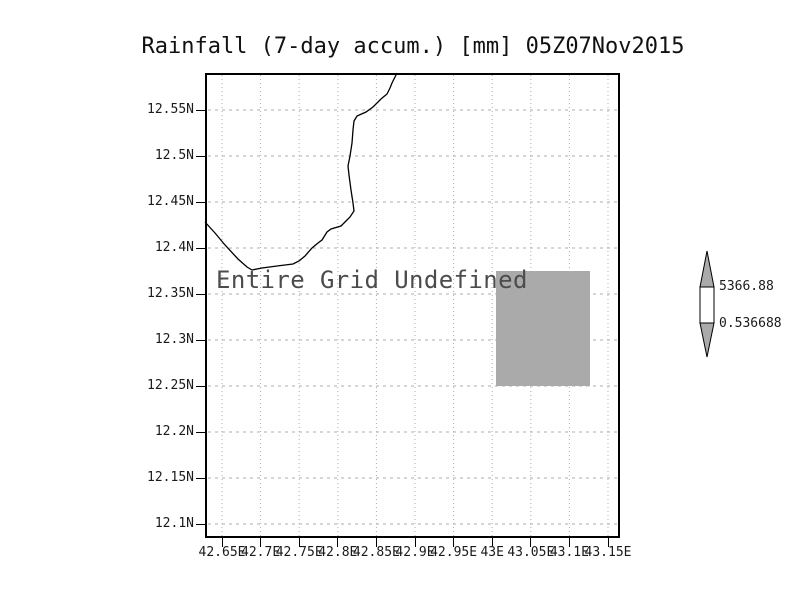 Image resolution: width=792 pixels, height=612 pixels. I want to click on y-tick-label: 12.45N, so click(170, 201).